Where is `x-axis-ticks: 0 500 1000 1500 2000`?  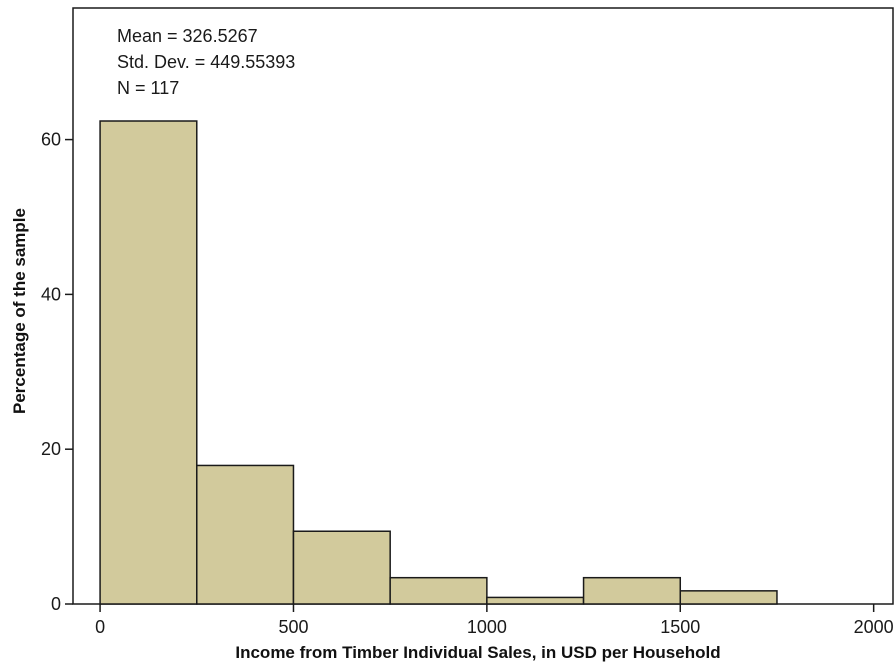
x-axis-ticks: 0 500 1000 1500 2000 is located at coordinates (494, 620).